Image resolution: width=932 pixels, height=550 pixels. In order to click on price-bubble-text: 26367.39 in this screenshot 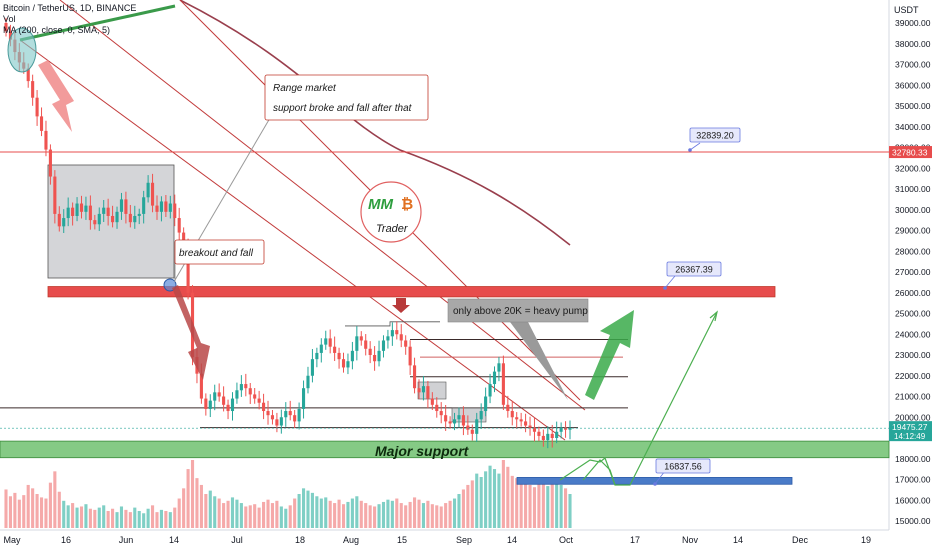, I will do `click(694, 270)`.